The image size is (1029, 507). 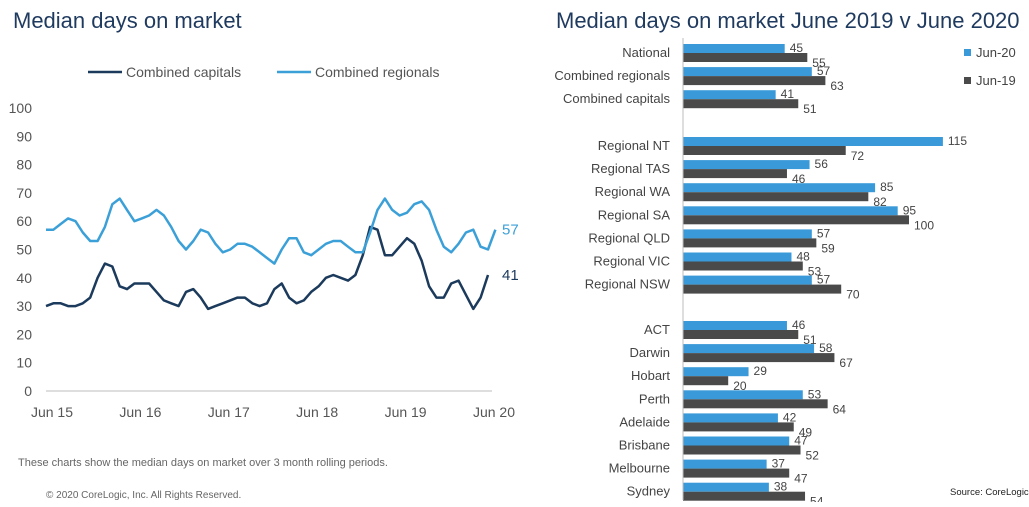 I want to click on legend-label: Jun-20, so click(x=996, y=52).